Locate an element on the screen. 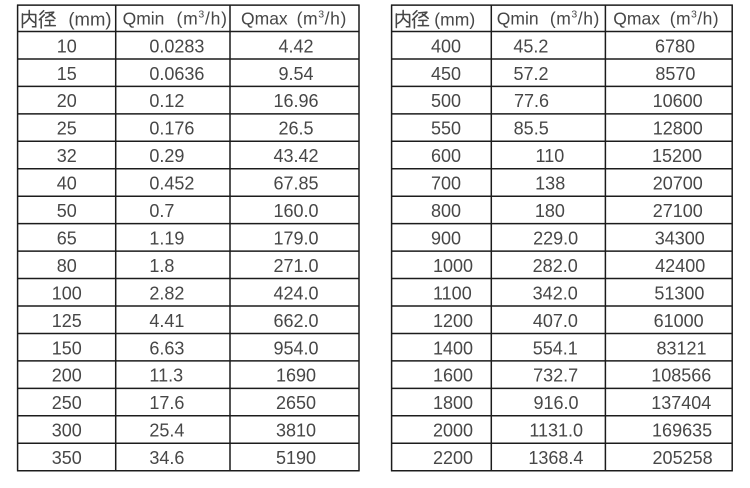 This screenshot has height=488, width=750. svg-text: 2650 is located at coordinates (296, 403).